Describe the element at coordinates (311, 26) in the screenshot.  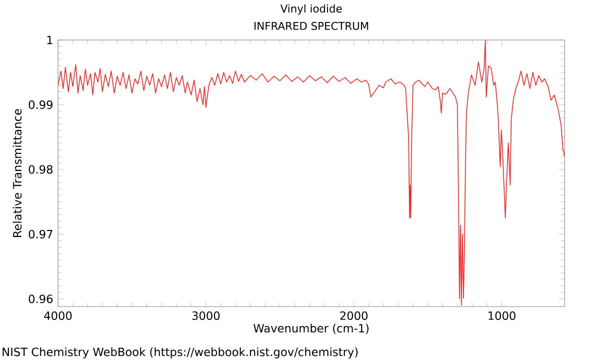
I see `chart-subtitle: INFRARED SPECTRUM` at that location.